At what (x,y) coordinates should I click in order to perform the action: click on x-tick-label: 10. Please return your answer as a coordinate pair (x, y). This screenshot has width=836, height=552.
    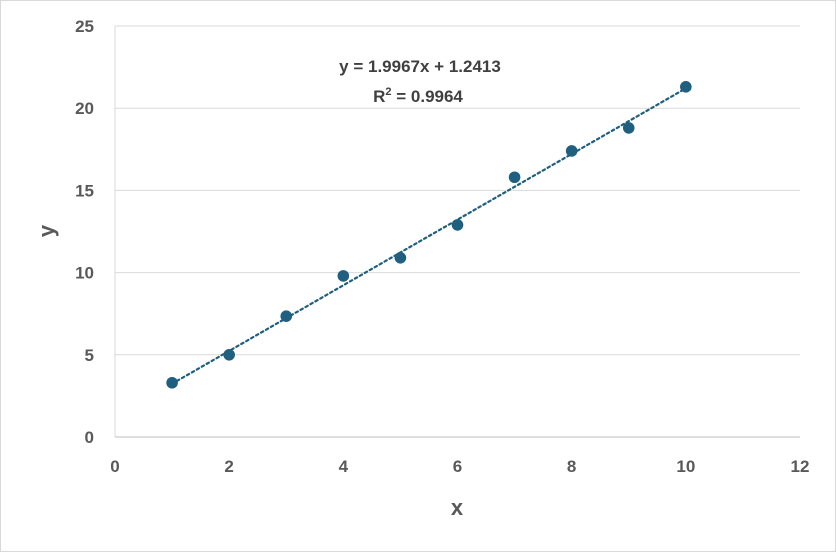
    Looking at the image, I should click on (685, 466).